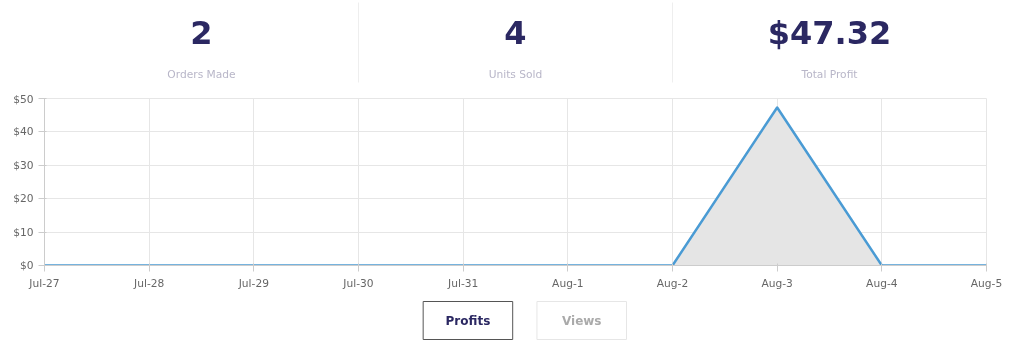 The height and width of the screenshot is (356, 1024). Describe the element at coordinates (253, 283) in the screenshot. I see `x-tick-label: Jul-29` at that location.